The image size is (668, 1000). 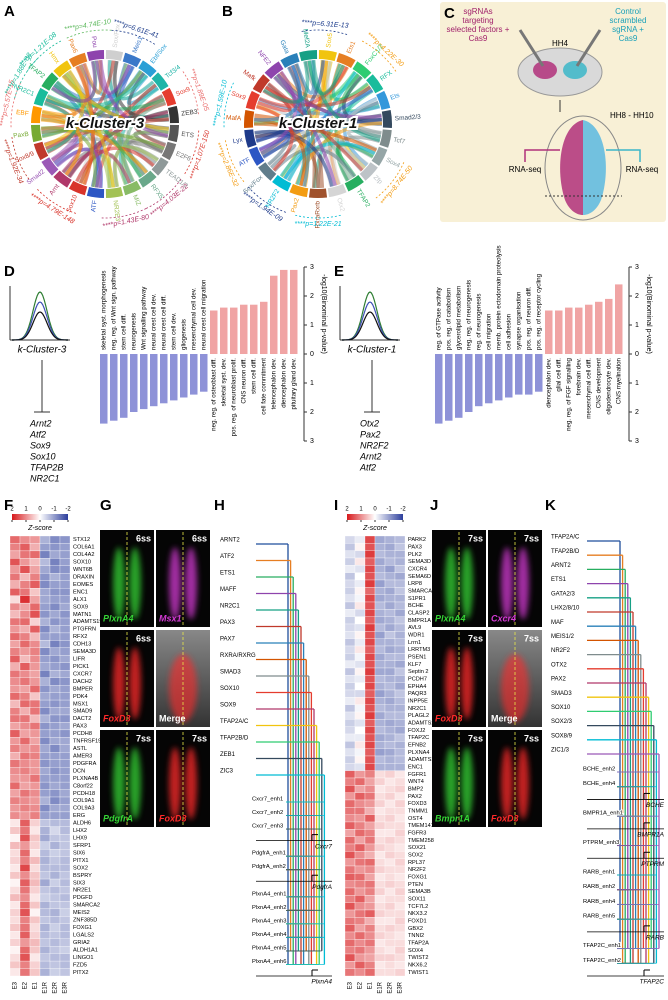 What do you see at coordinates (81, 913) in the screenshot?
I see `gene-label: MEIS2` at bounding box center [81, 913].